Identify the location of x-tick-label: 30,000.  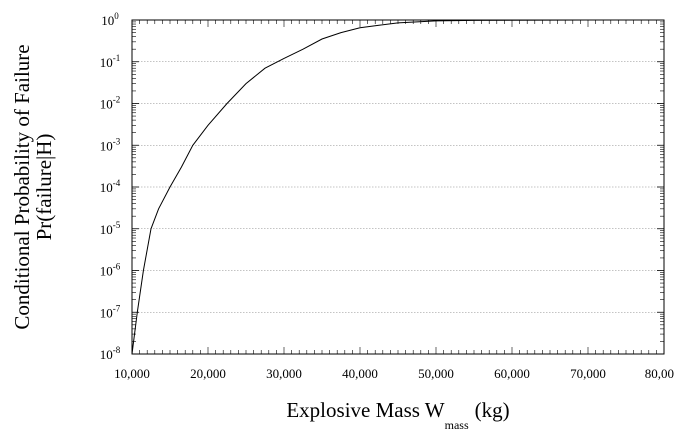
(284, 373).